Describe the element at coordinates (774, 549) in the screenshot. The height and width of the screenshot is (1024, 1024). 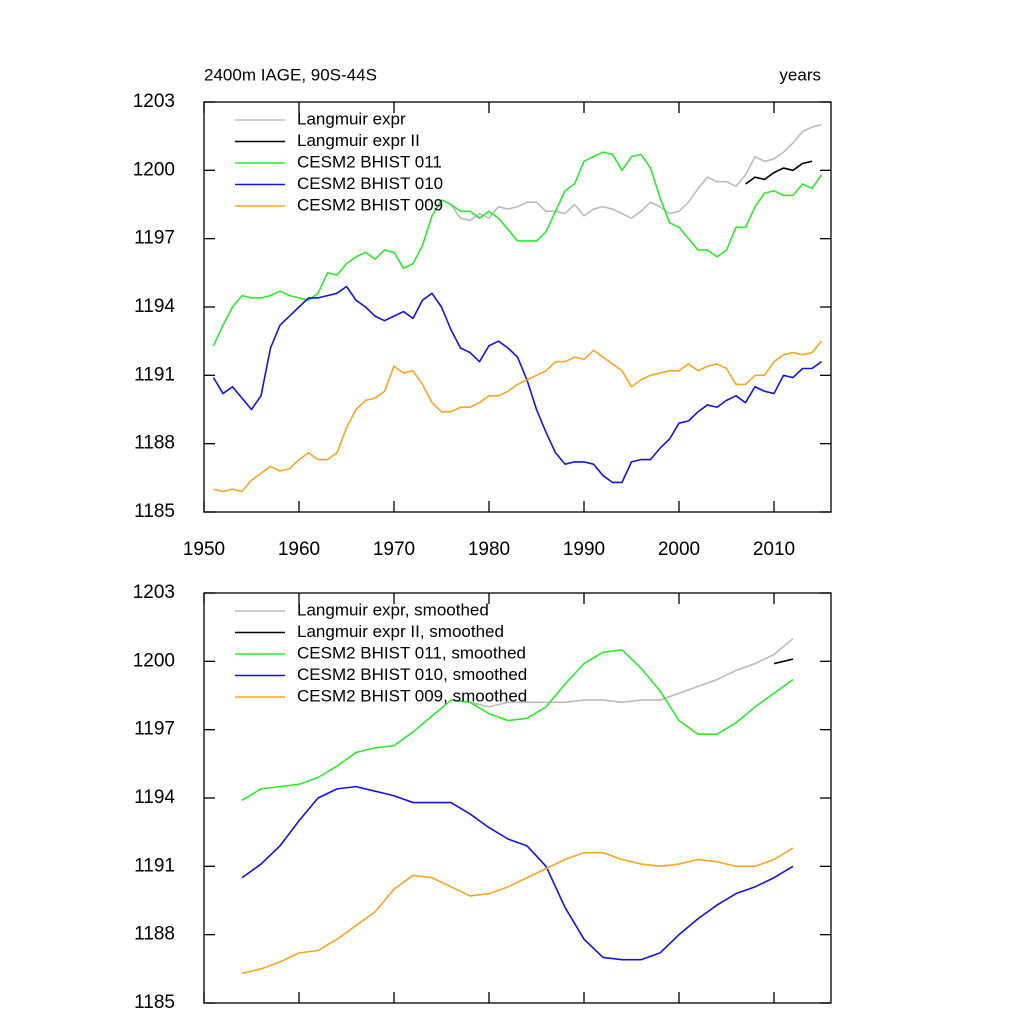
I see `x-tick-label: 2010` at that location.